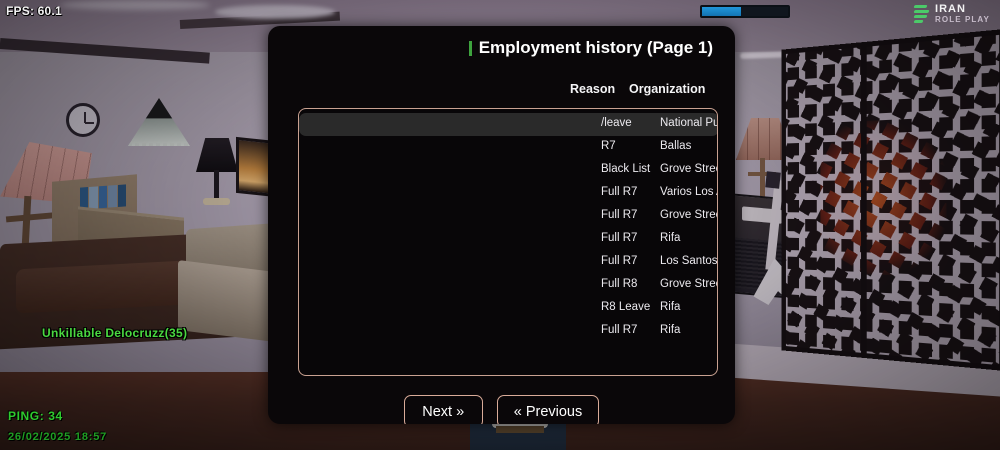 This screenshot has height=450, width=1000. What do you see at coordinates (470, 48) in the screenshot?
I see `title-accent-bar-icon` at bounding box center [470, 48].